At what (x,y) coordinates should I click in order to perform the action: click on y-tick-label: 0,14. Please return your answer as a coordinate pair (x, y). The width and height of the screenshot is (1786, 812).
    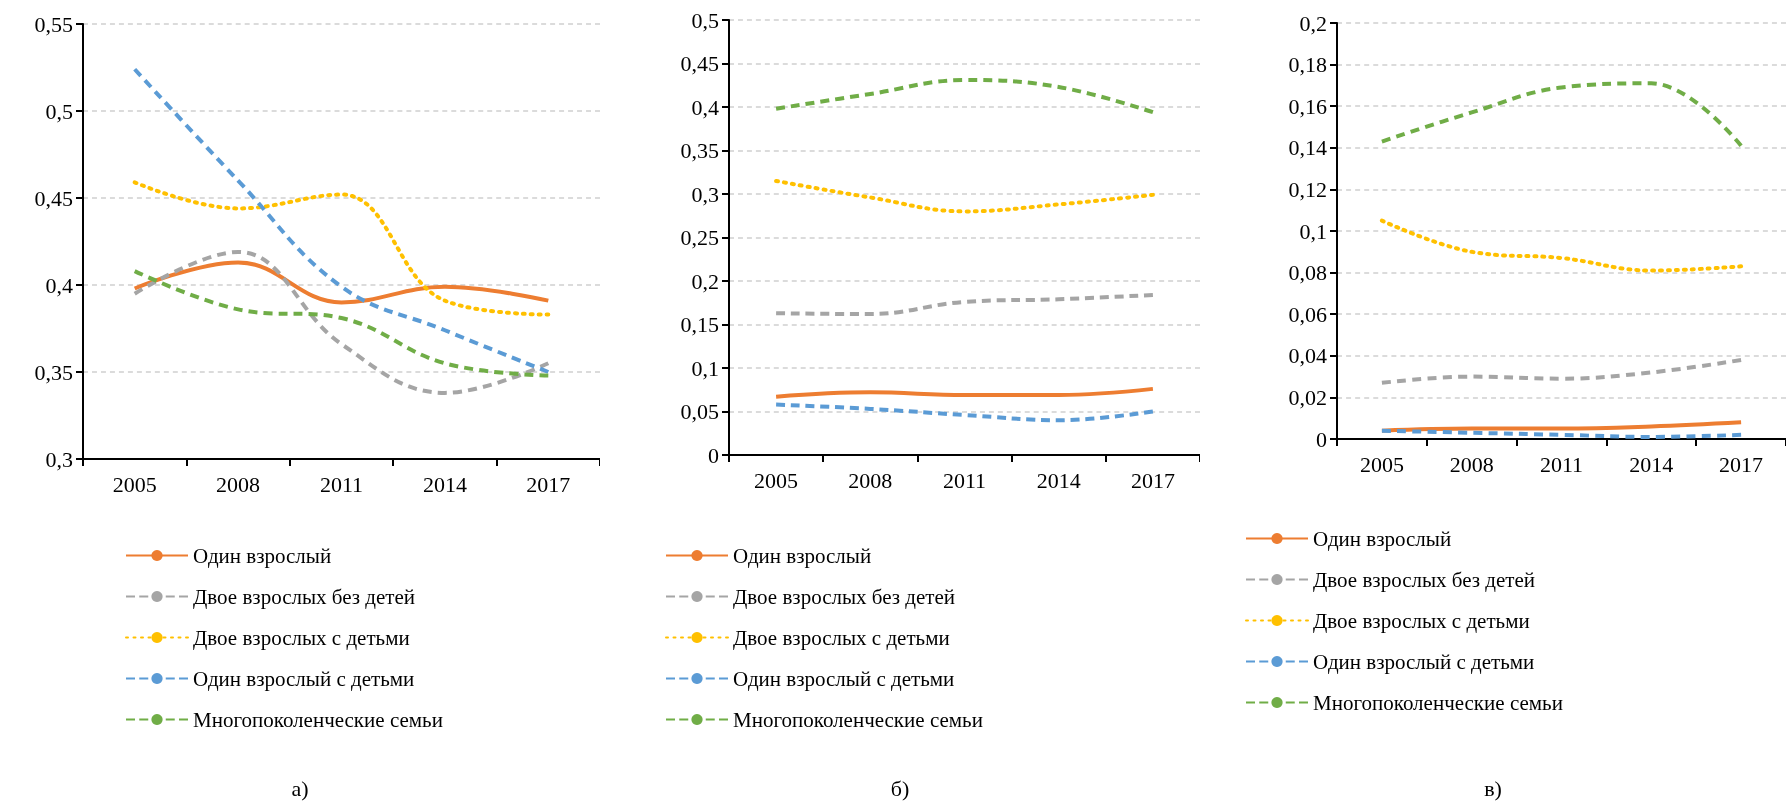
    Looking at the image, I should click on (1307, 148).